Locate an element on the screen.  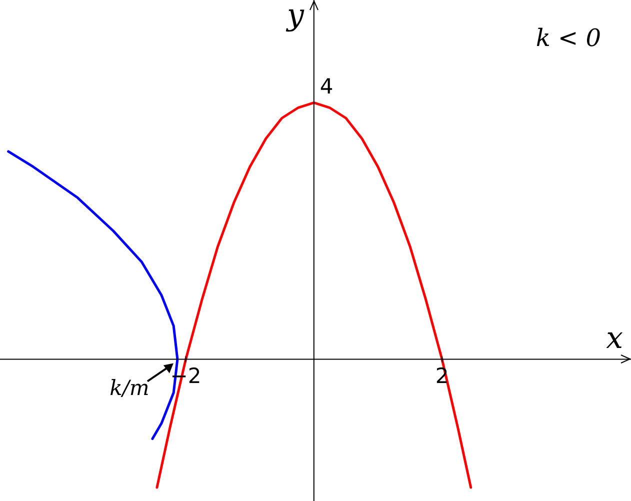
annotation: 4 is located at coordinates (327, 86).